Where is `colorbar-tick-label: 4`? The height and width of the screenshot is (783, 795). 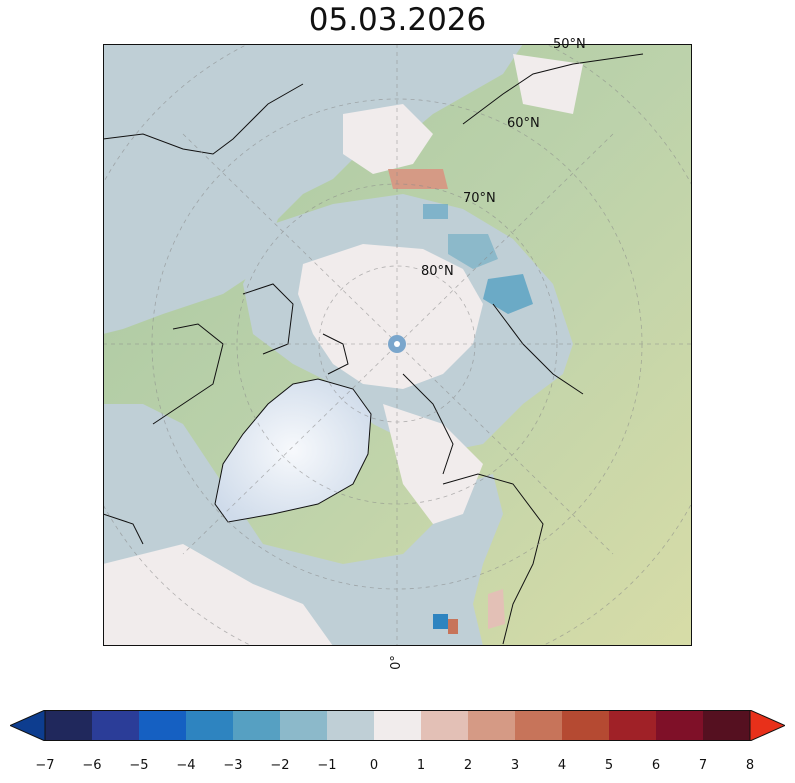
colorbar-tick-label: 4 is located at coordinates (562, 765).